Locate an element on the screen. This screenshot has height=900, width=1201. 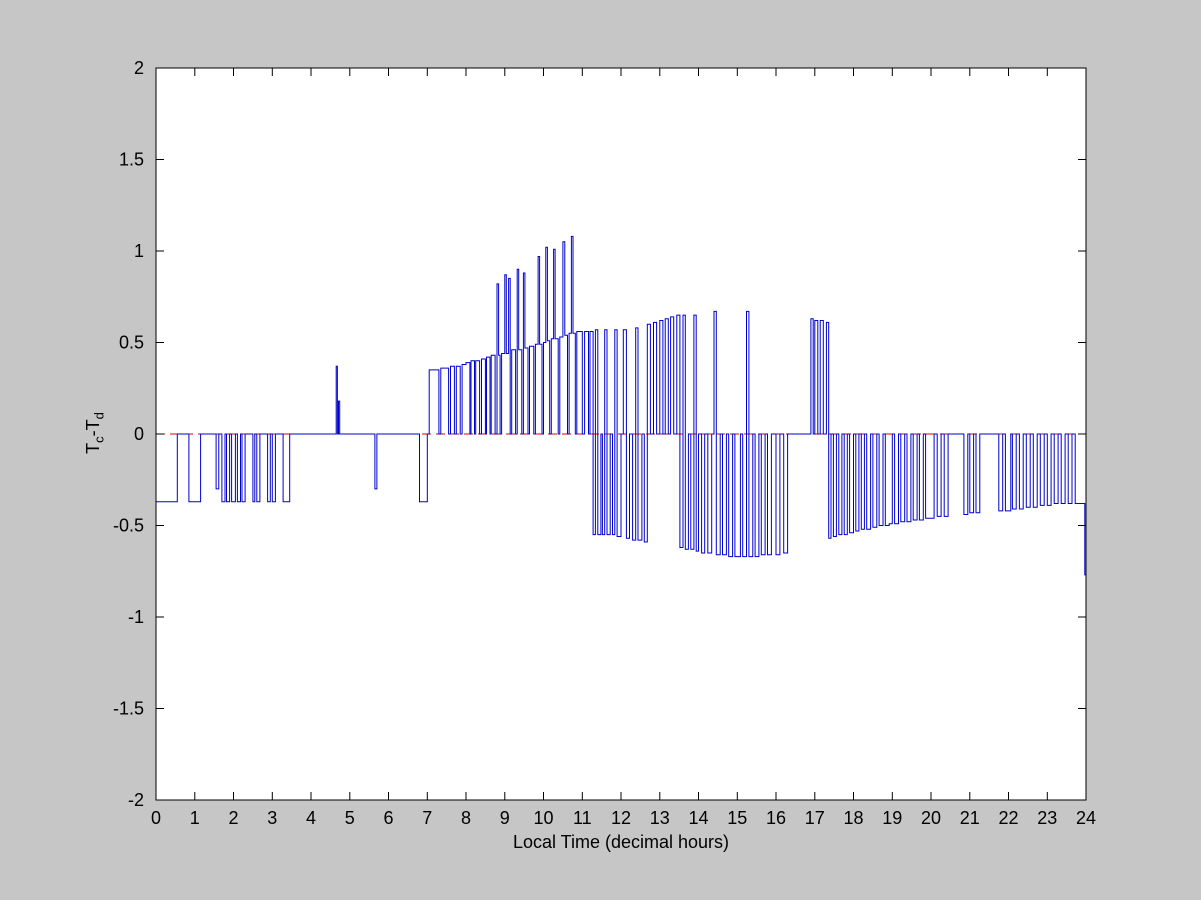
x-tick-label: 0 is located at coordinates (156, 818).